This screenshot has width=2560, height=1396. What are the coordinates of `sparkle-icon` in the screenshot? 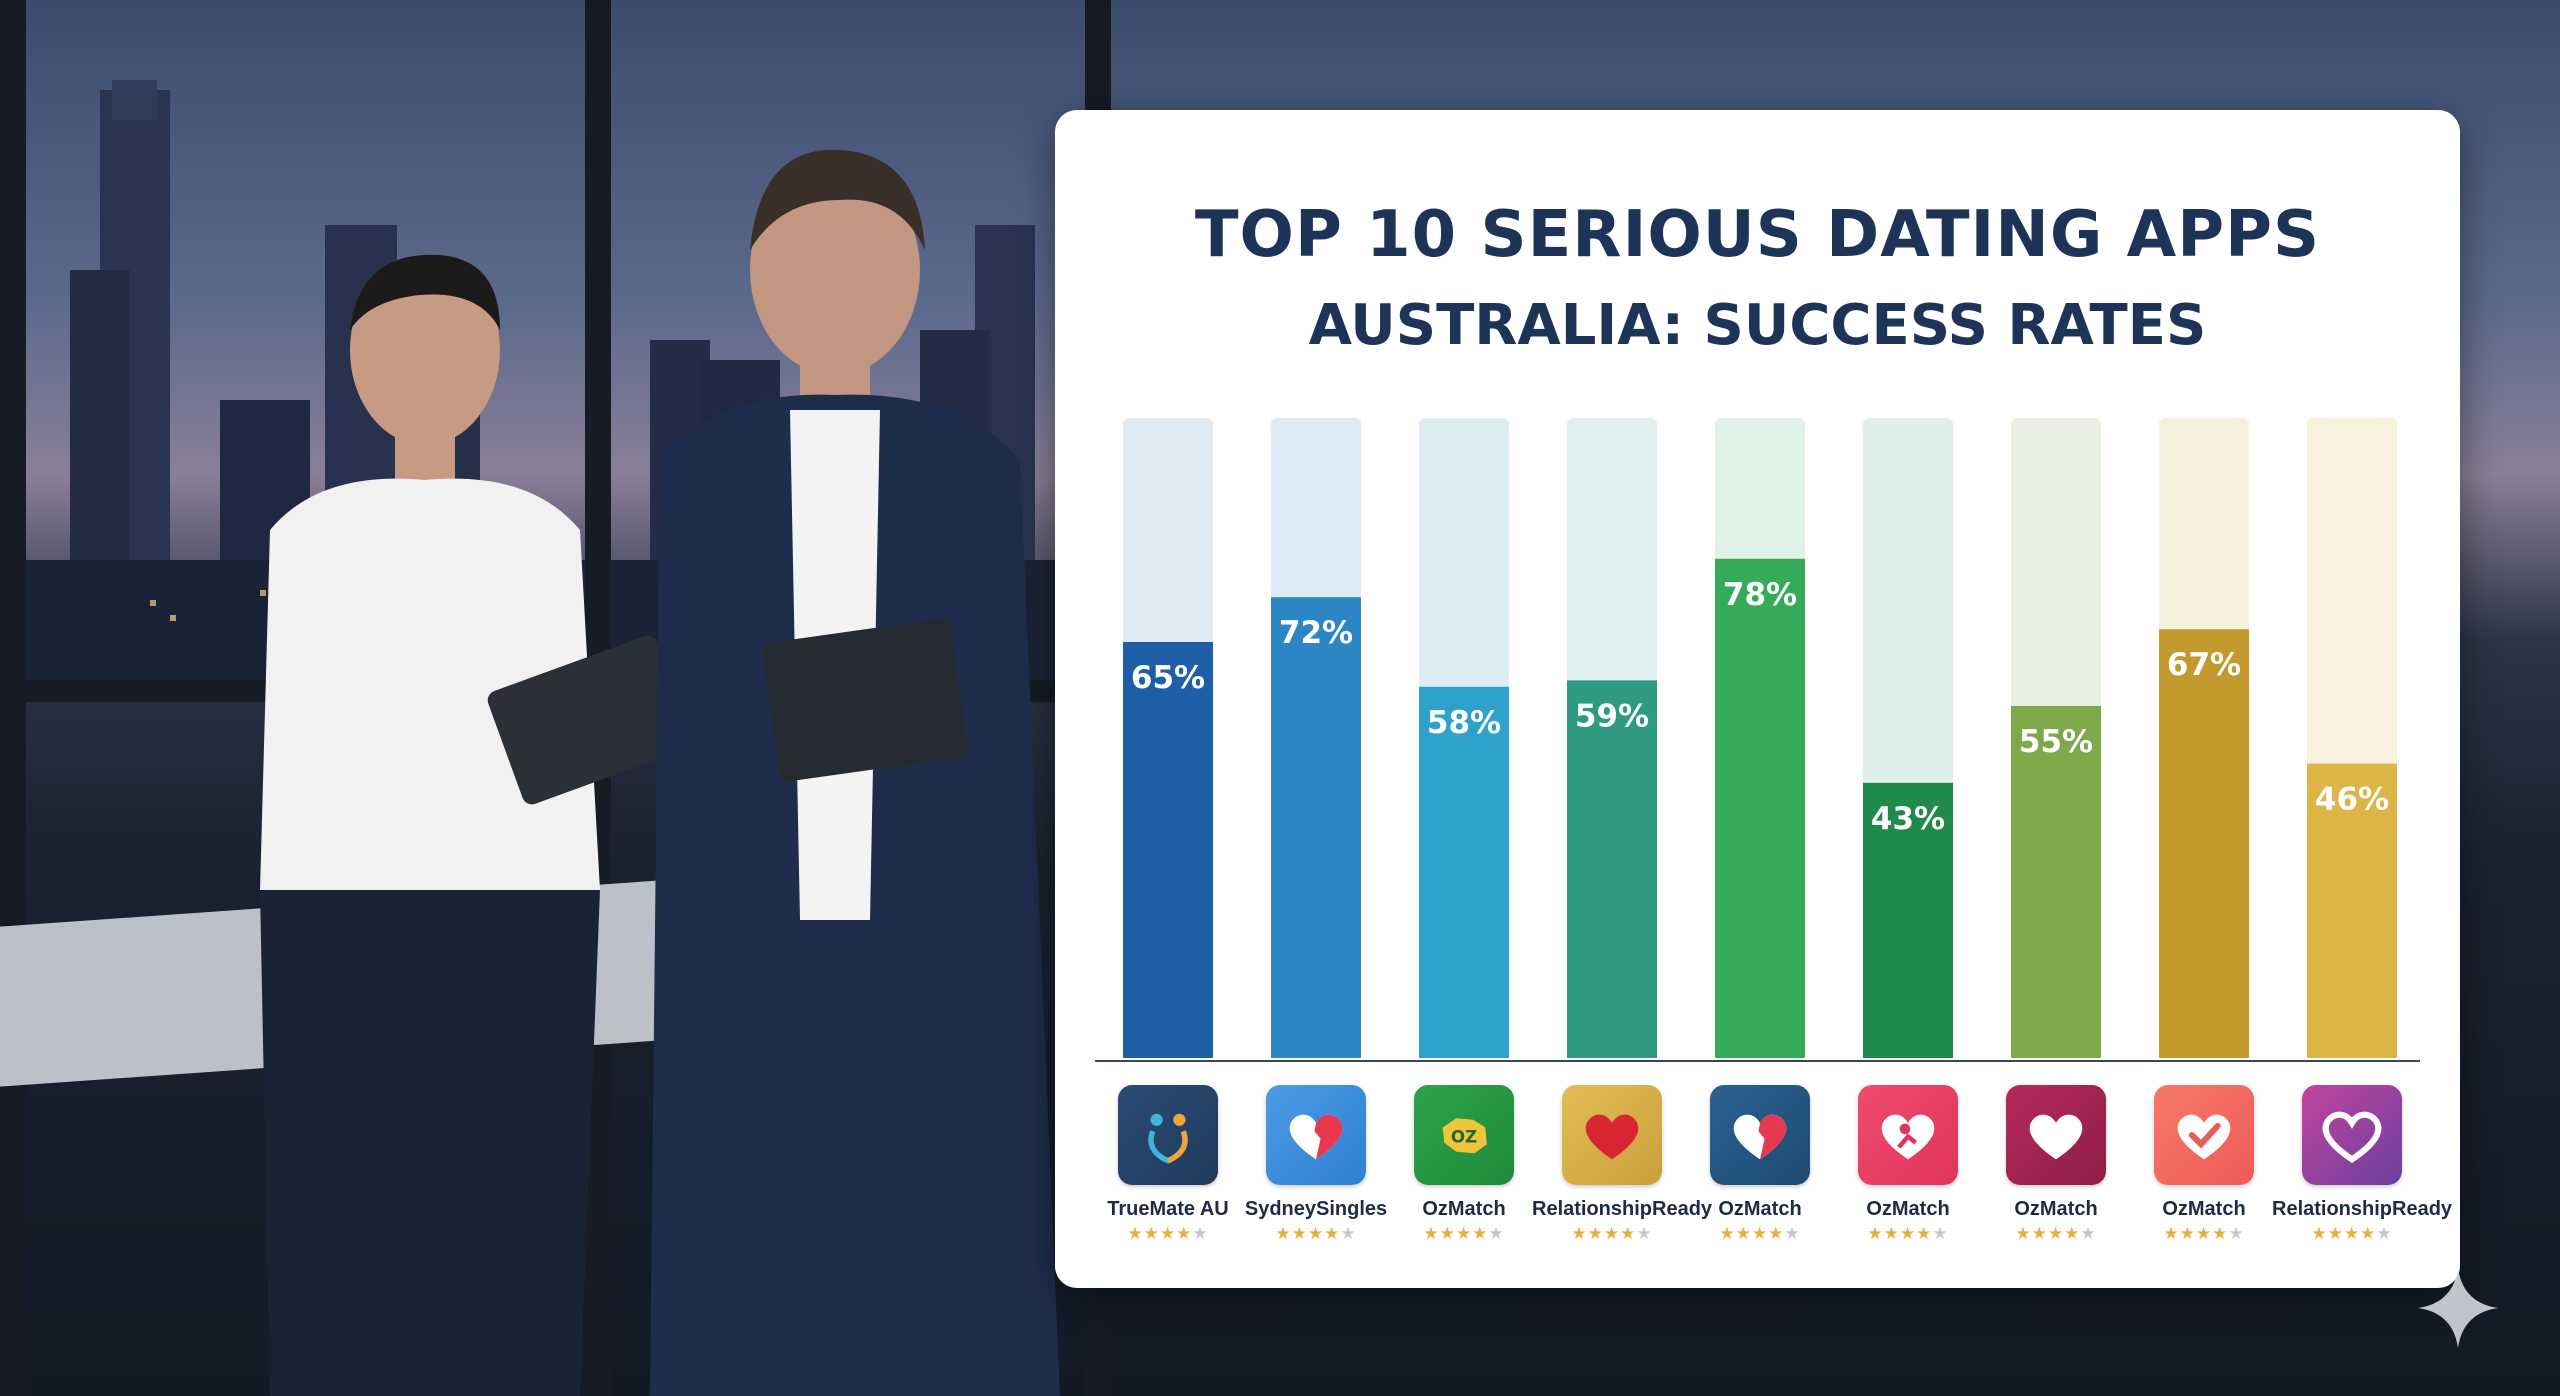 It's located at (2458, 1308).